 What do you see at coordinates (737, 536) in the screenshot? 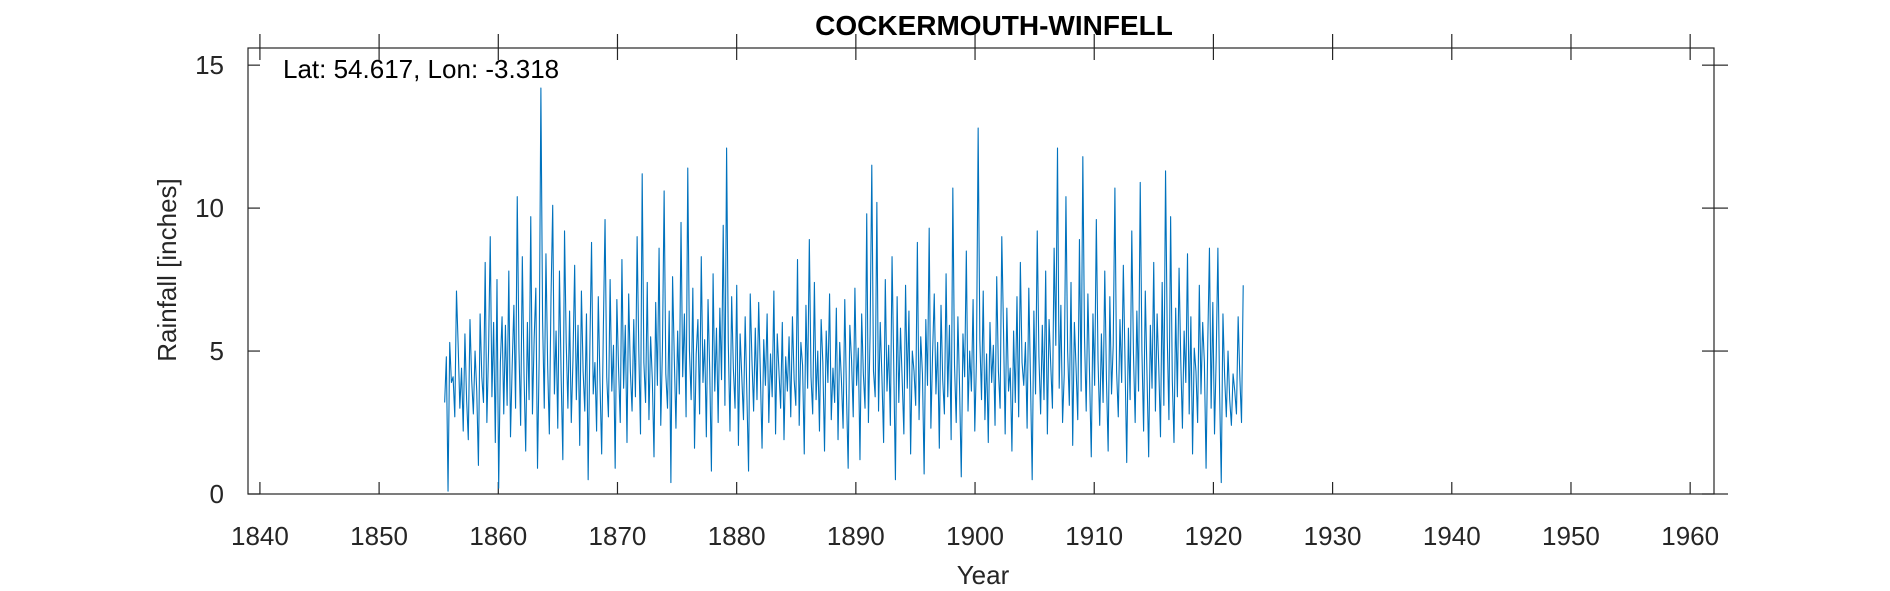
I see `x-tick-label: 1880` at bounding box center [737, 536].